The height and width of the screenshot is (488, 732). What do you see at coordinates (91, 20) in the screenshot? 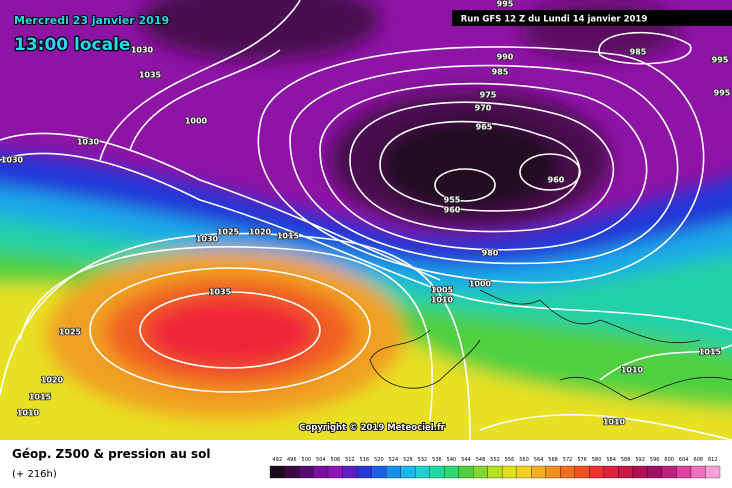
I see `valid-date: Mercredi 23 janvier 2019` at bounding box center [91, 20].